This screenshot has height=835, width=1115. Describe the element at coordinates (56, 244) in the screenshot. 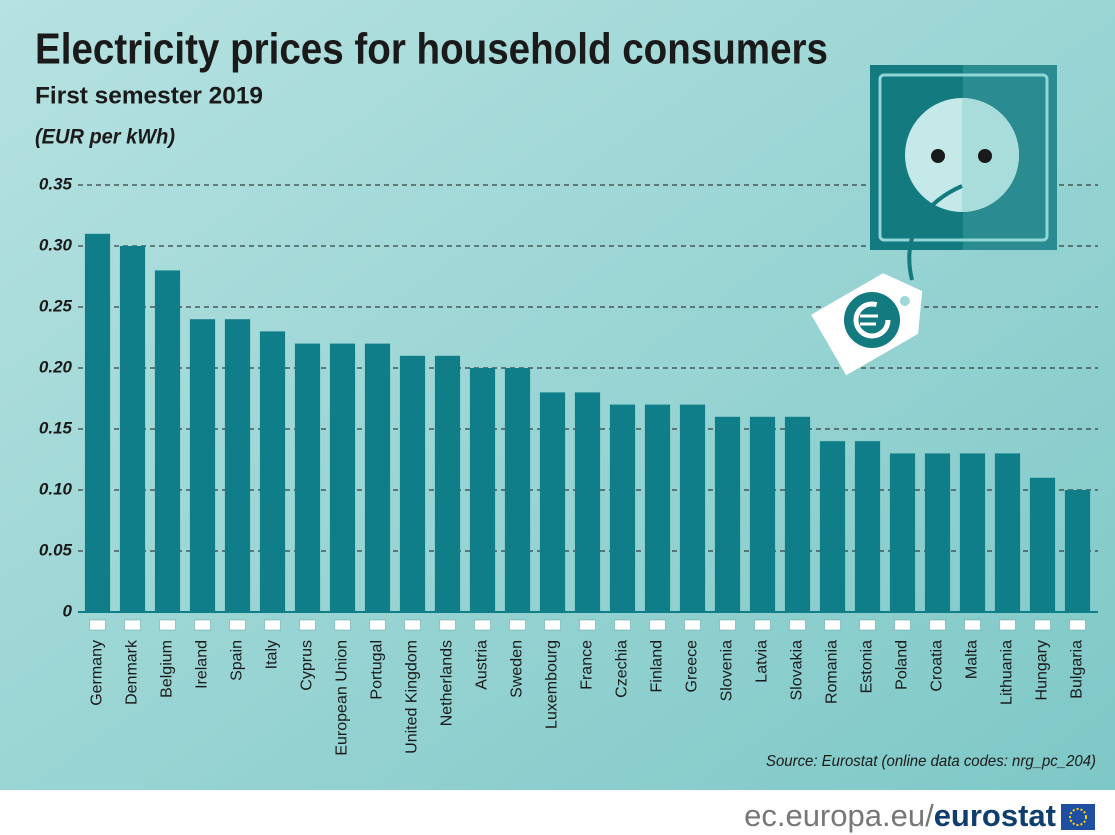

I see `y-tick-label: 0.30` at that location.